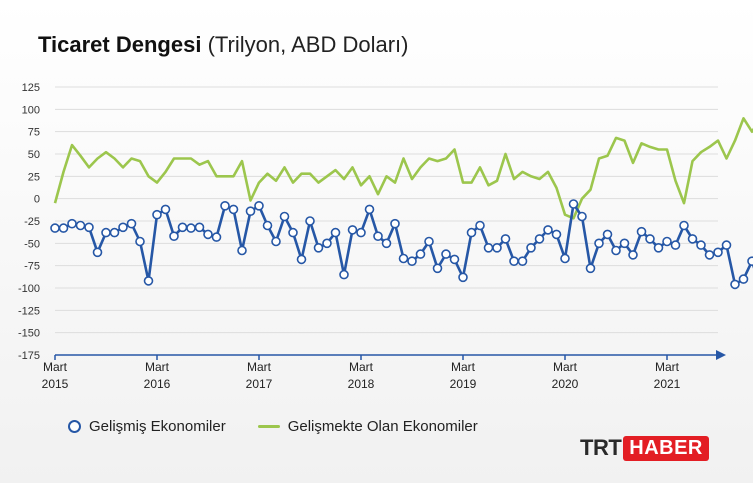 The width and height of the screenshot is (753, 483). I want to click on x-tick-label-year: 2021, so click(667, 384).